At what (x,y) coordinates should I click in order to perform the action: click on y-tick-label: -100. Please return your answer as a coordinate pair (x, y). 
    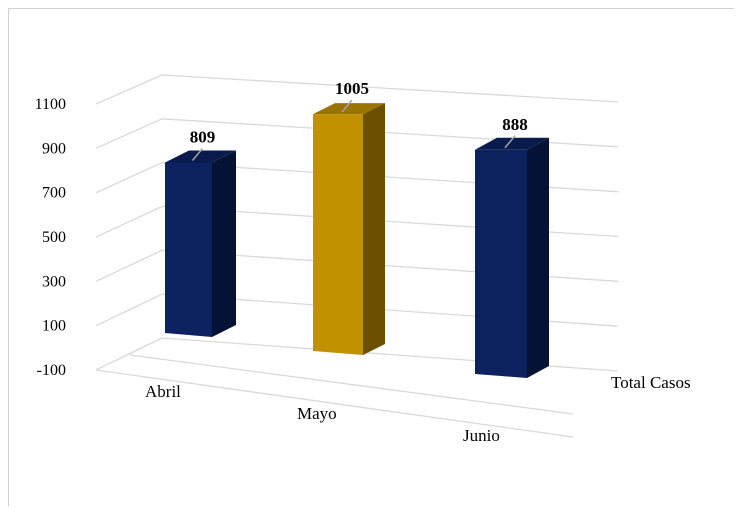
    Looking at the image, I should click on (51, 370).